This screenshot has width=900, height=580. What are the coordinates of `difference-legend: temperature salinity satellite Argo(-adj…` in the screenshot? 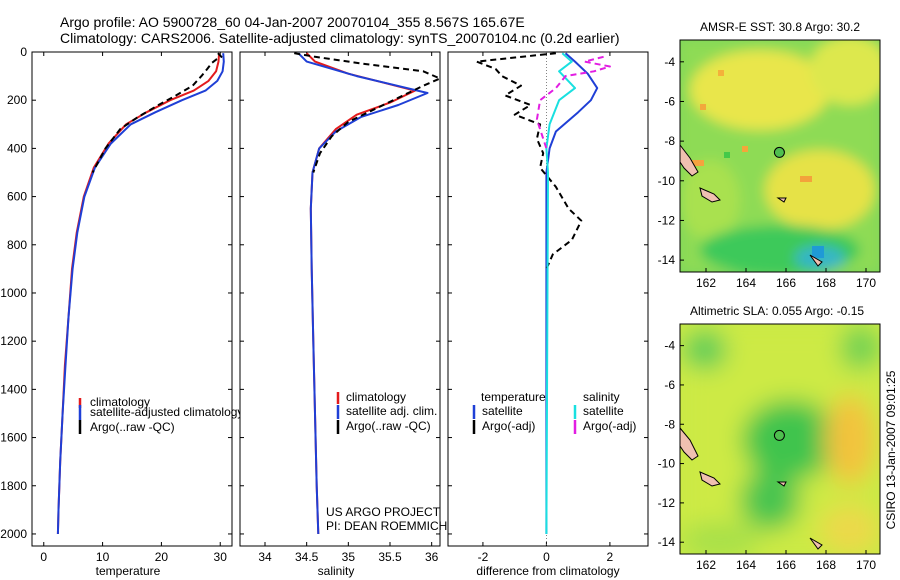 It's located at (554, 412).